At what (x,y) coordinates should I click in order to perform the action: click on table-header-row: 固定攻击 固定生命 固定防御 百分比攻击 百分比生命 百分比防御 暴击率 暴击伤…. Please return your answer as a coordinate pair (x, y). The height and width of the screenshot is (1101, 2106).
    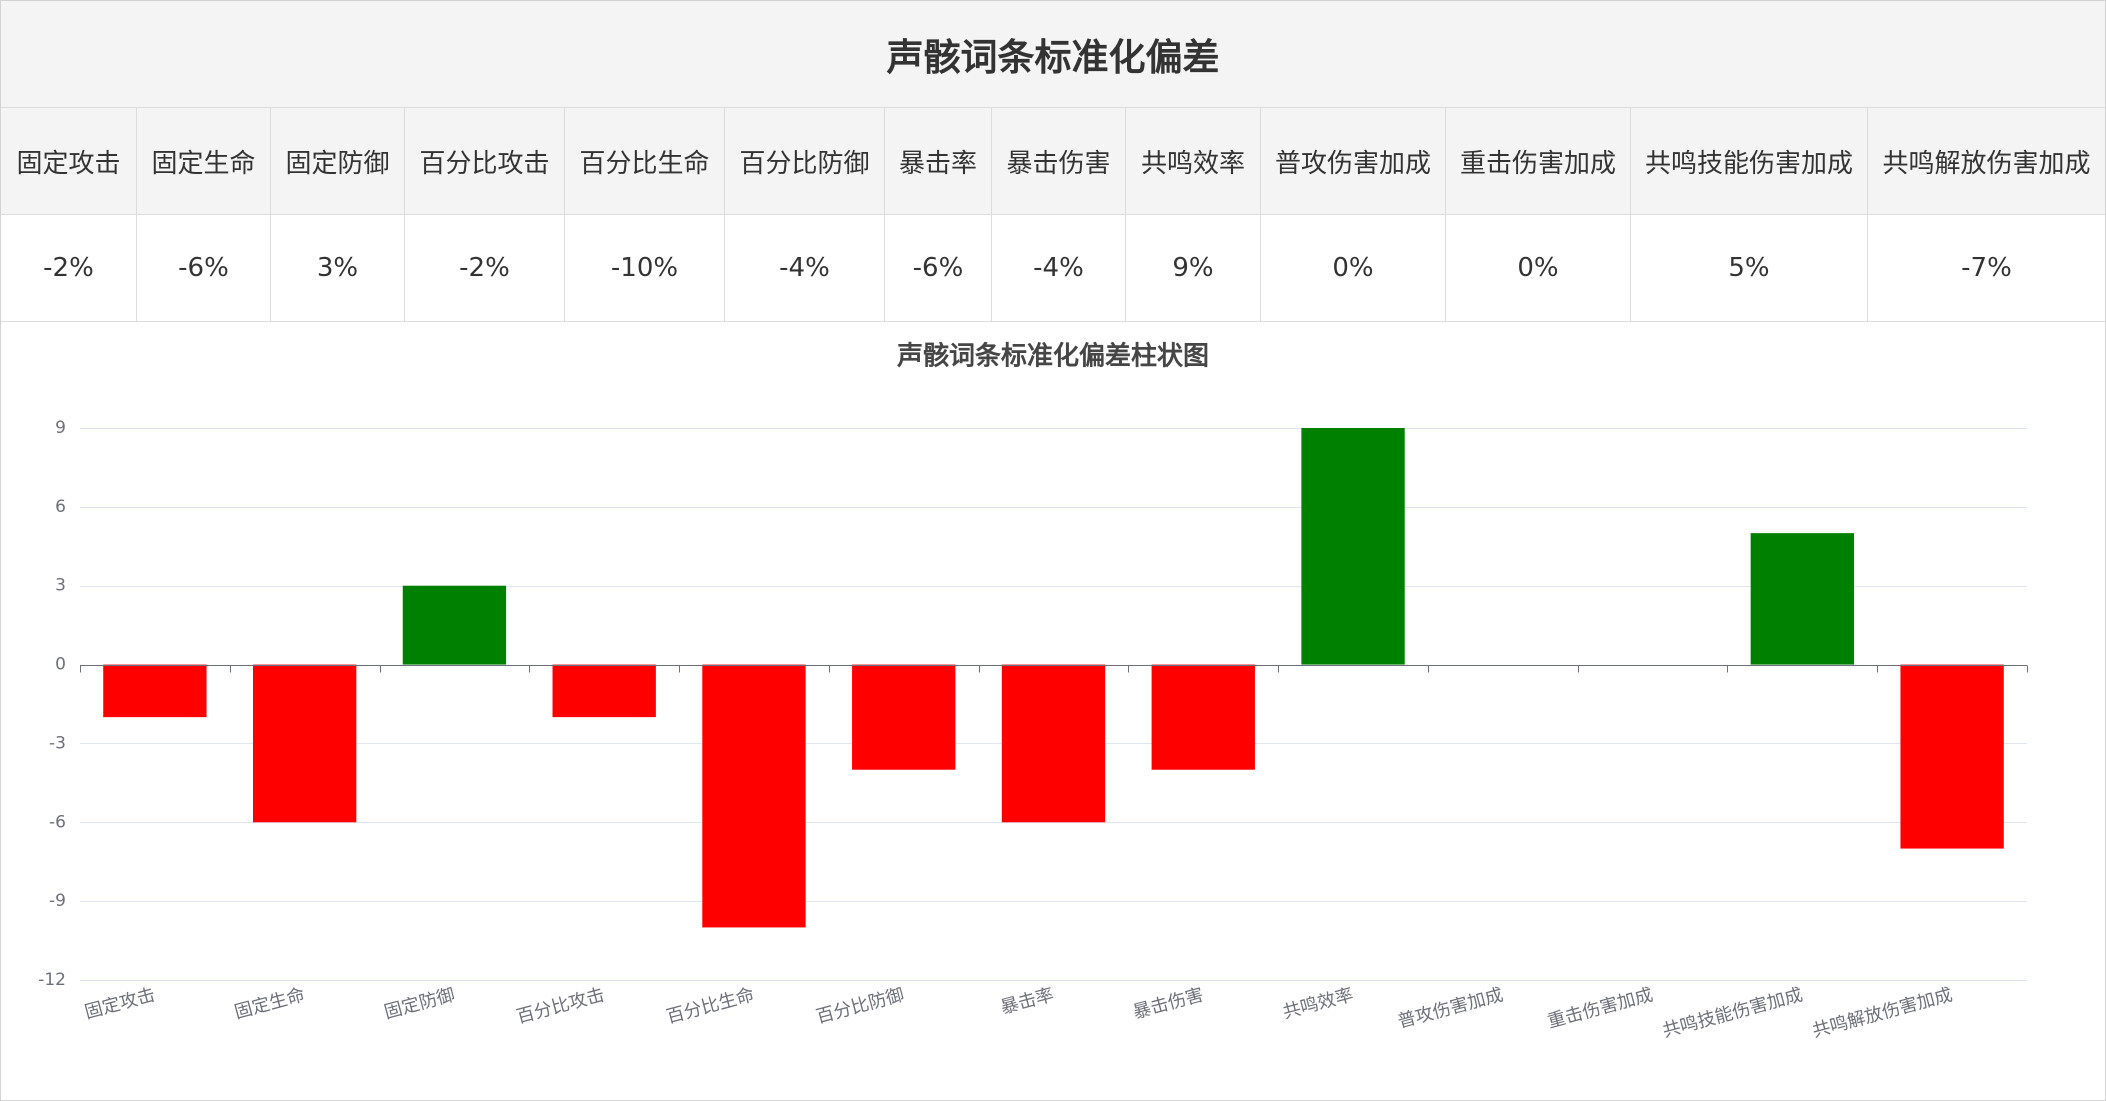
    Looking at the image, I should click on (1053, 161).